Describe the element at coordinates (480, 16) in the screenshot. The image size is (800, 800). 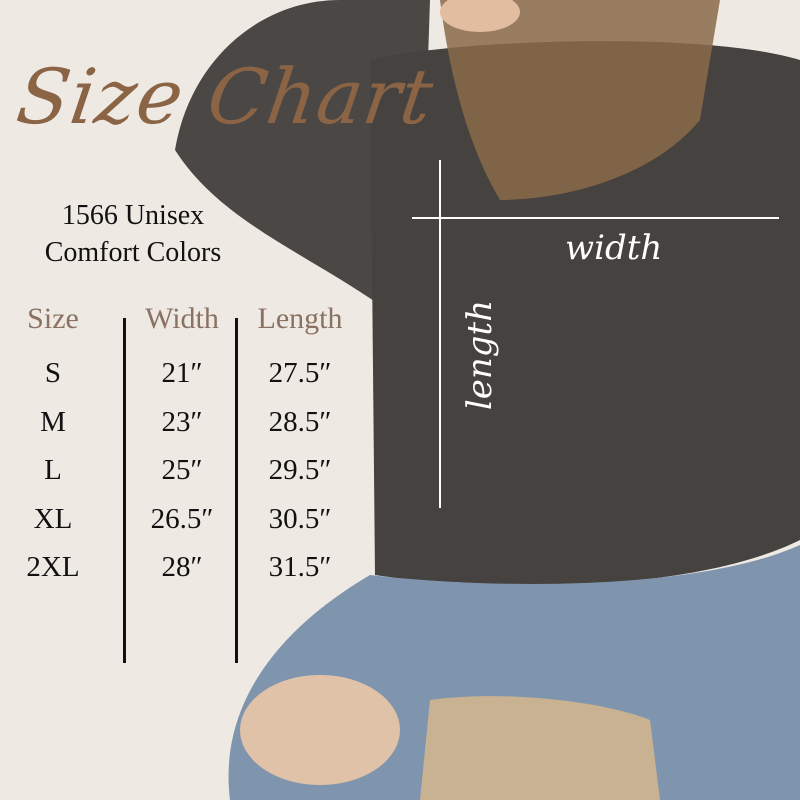
I see `hand` at that location.